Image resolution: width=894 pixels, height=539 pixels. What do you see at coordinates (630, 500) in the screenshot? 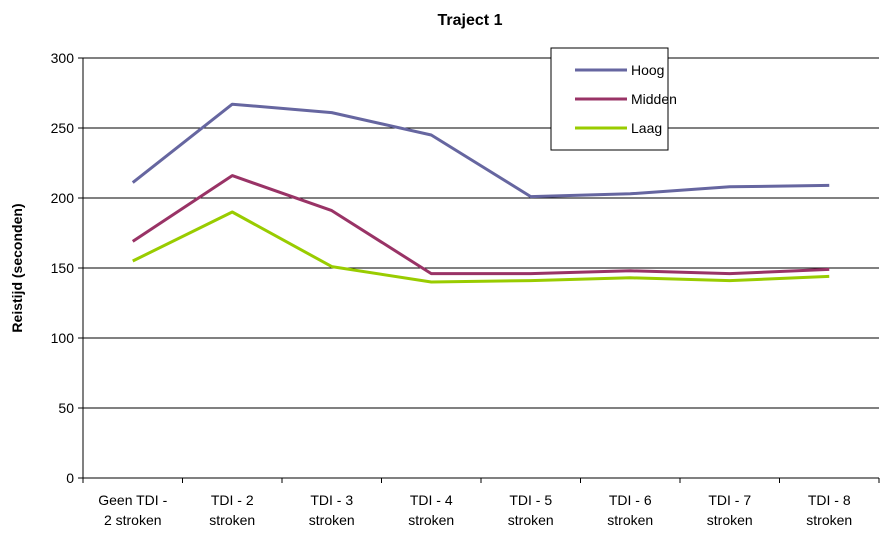
I see `x-tick-label: TDI - 6` at bounding box center [630, 500].